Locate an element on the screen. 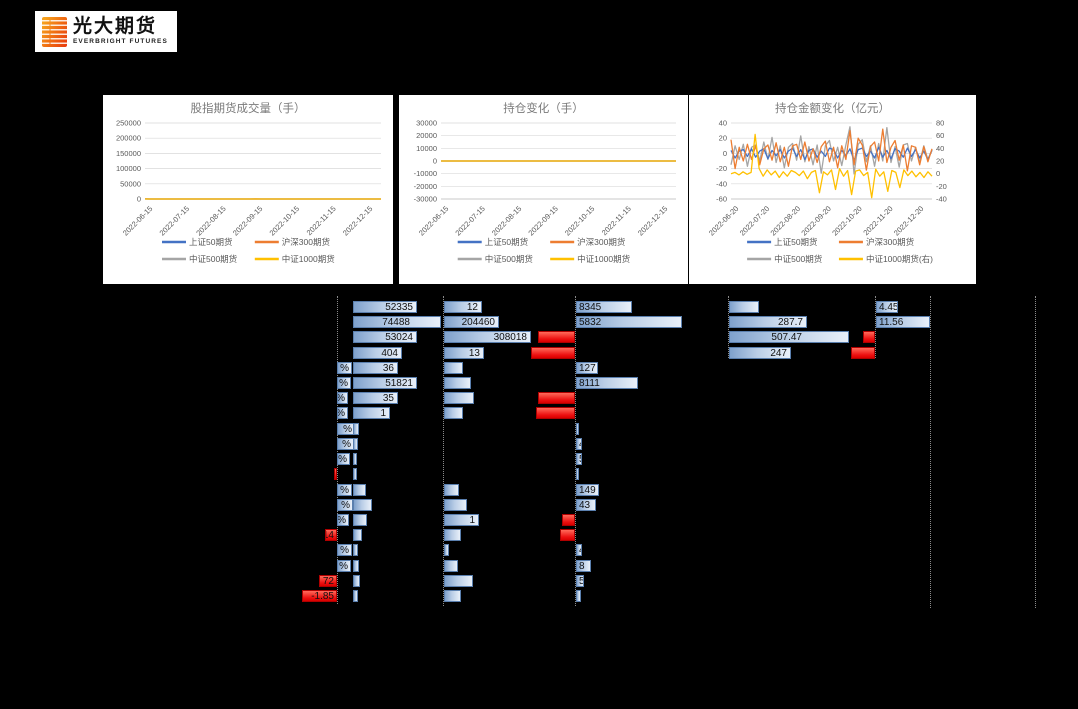  databar-value: 35 is located at coordinates (388, 398).